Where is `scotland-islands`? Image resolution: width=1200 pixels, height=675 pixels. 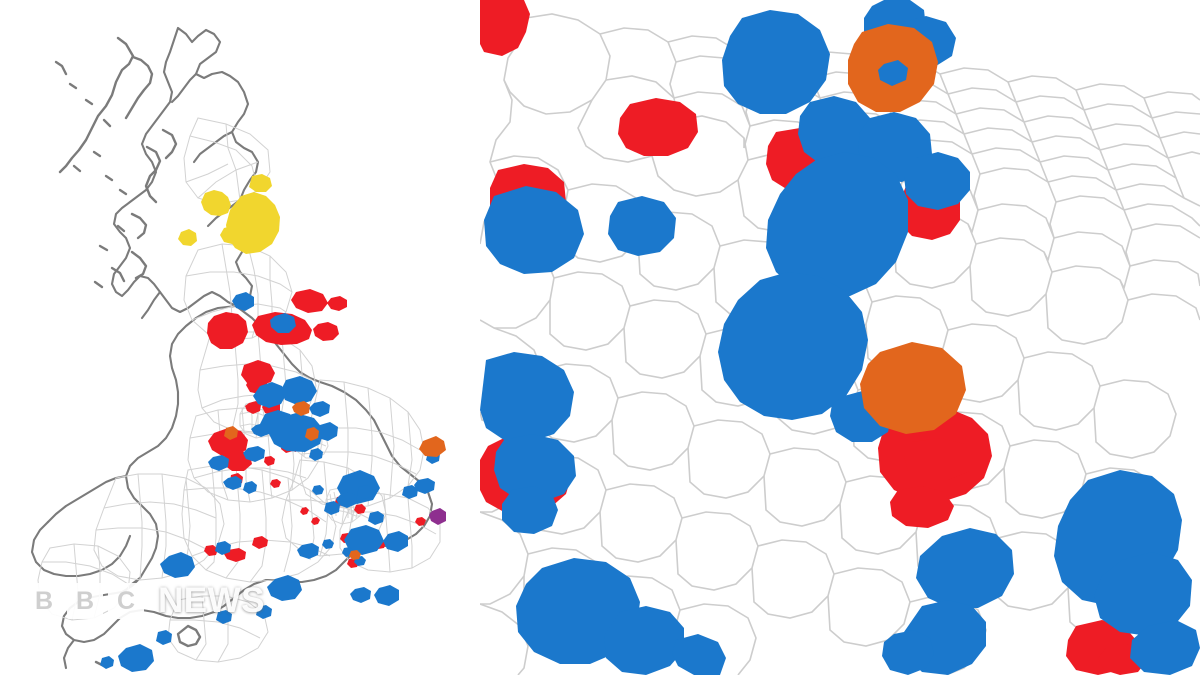 scotland-islands is located at coordinates (116, 162).